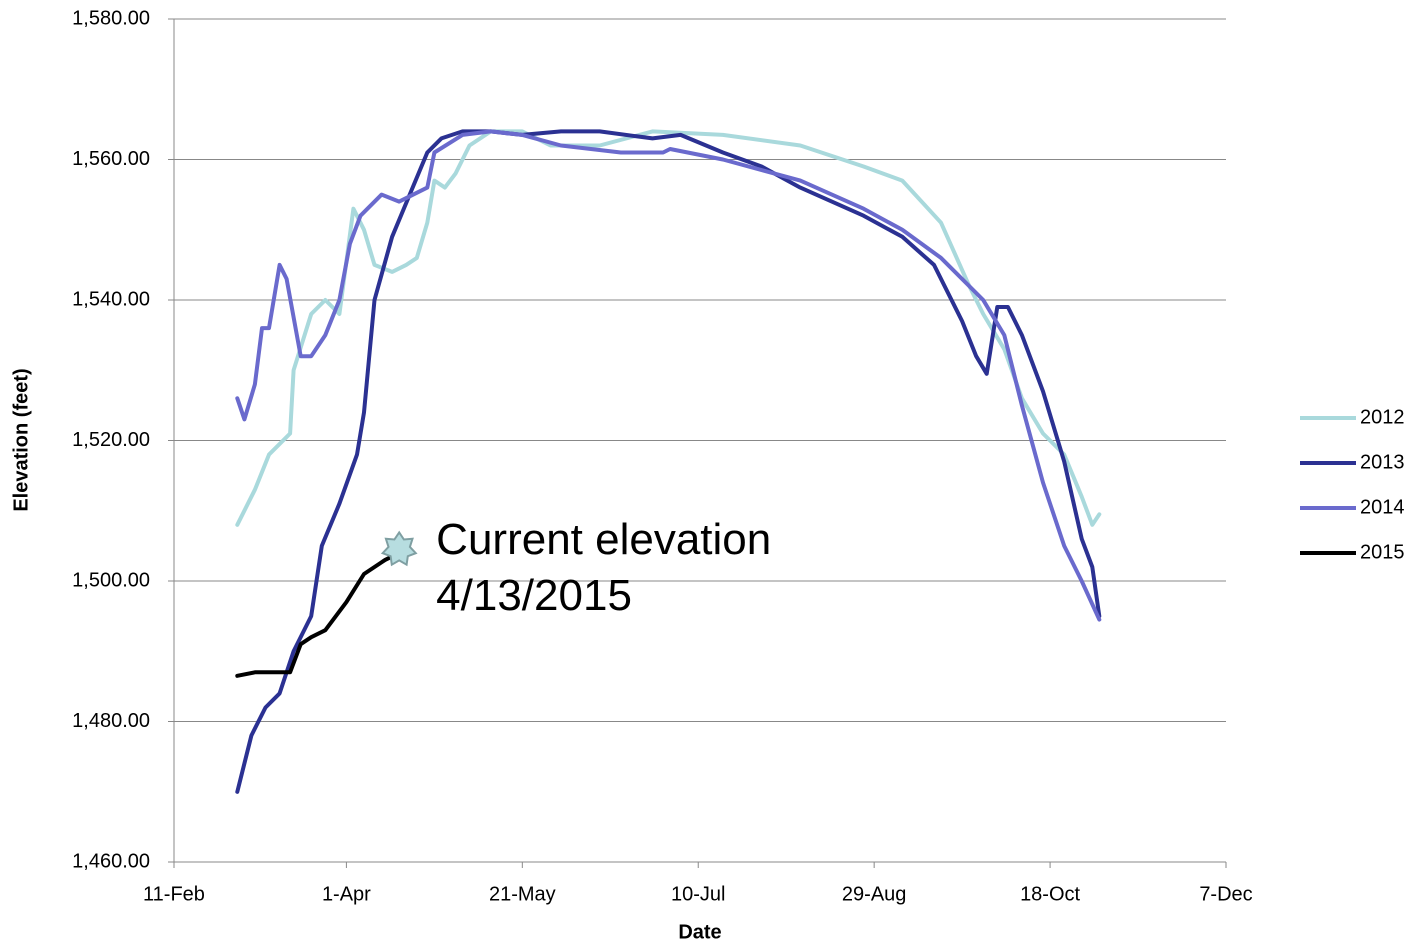 The height and width of the screenshot is (951, 1427). Describe the element at coordinates (111, 159) in the screenshot. I see `y-tick-label: 1,560.00` at that location.